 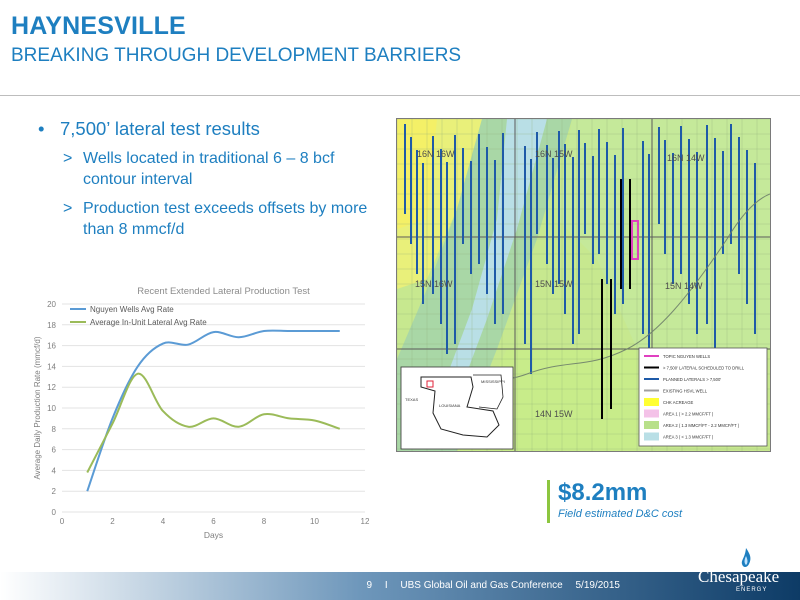 I want to click on y-axis-label: Average Daily Production Rate (mmcf/d), so click(x=37, y=407).